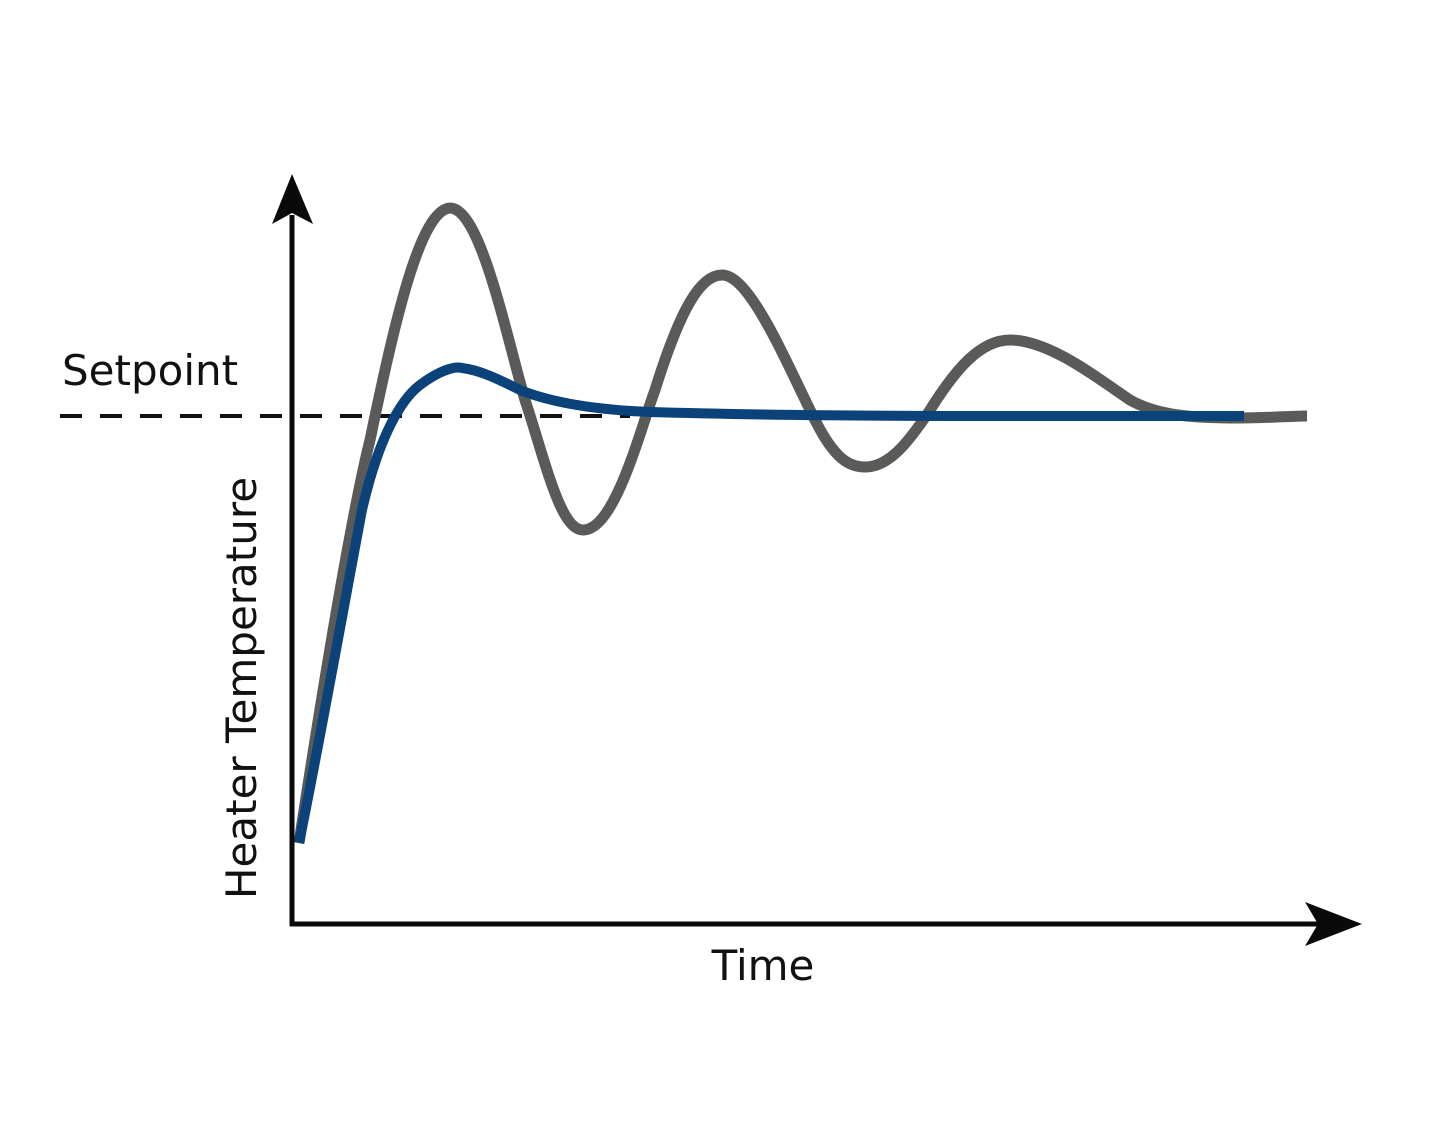 This screenshot has height=1141, width=1440. What do you see at coordinates (292, 199) in the screenshot?
I see `y-axis-arrow-icon` at bounding box center [292, 199].